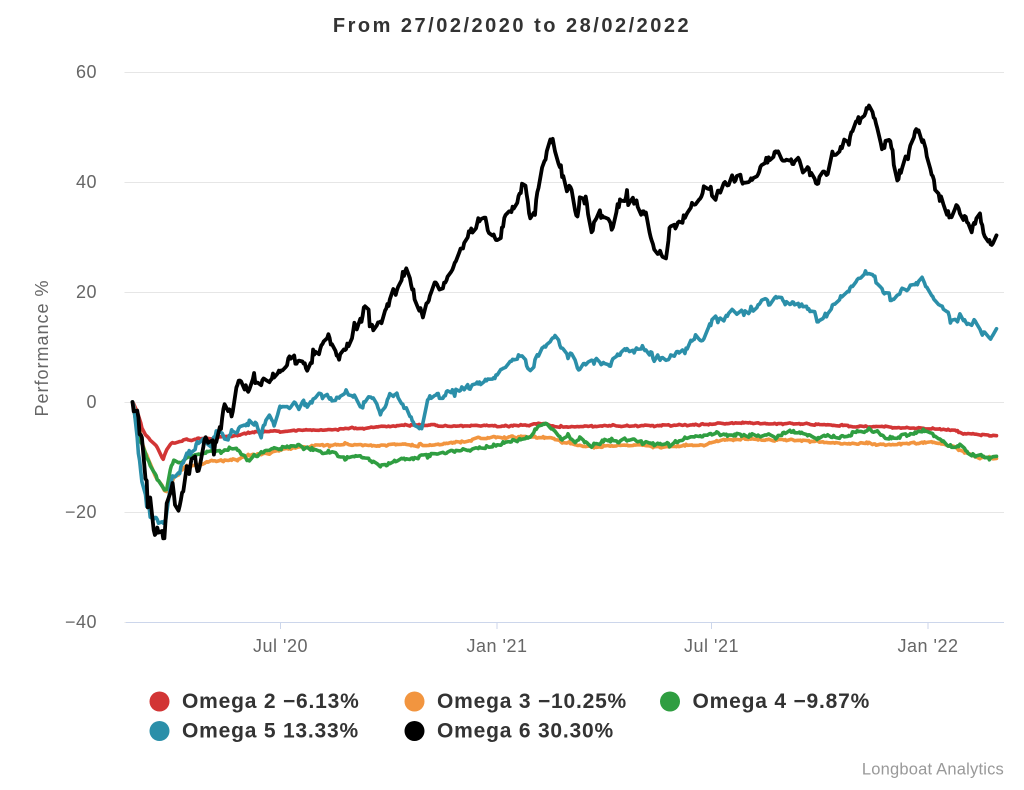  What do you see at coordinates (497, 646) in the screenshot?
I see `svg-text: Jan '21` at bounding box center [497, 646].